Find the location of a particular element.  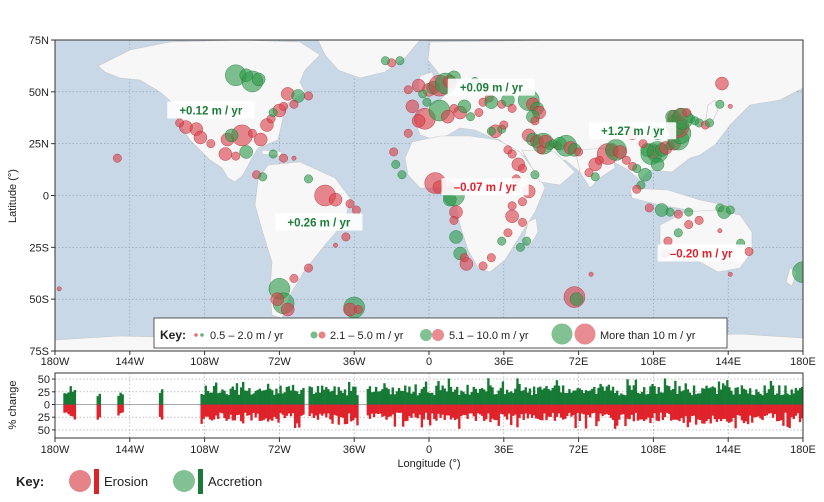

bar-x-tick-label: 180E is located at coordinates (803, 450).